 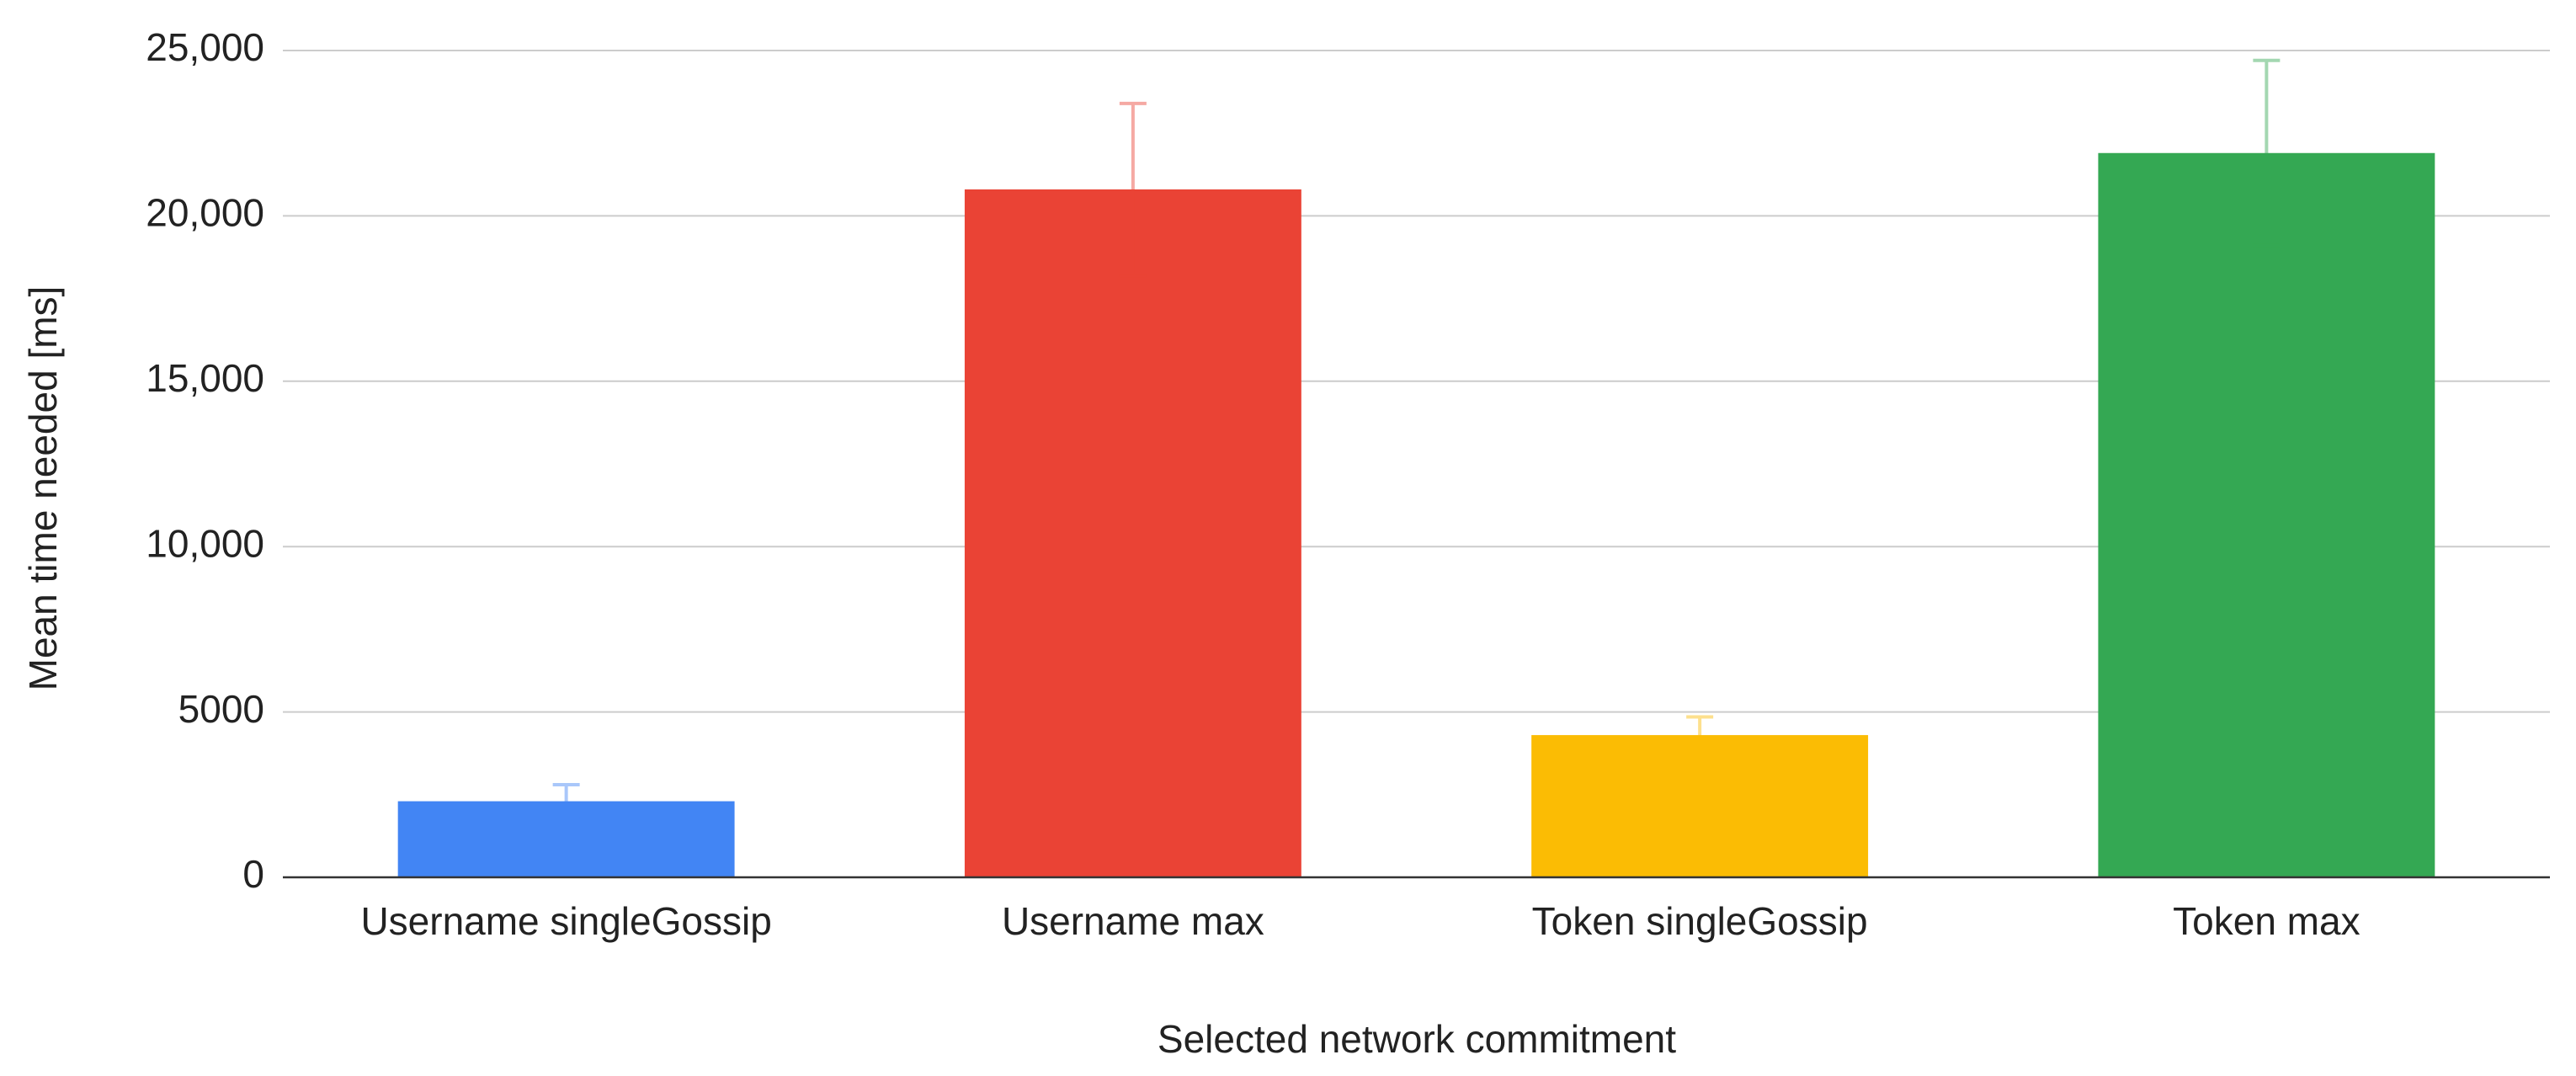 I want to click on x-axis-title: Selected network commitment, so click(x=1417, y=1039).